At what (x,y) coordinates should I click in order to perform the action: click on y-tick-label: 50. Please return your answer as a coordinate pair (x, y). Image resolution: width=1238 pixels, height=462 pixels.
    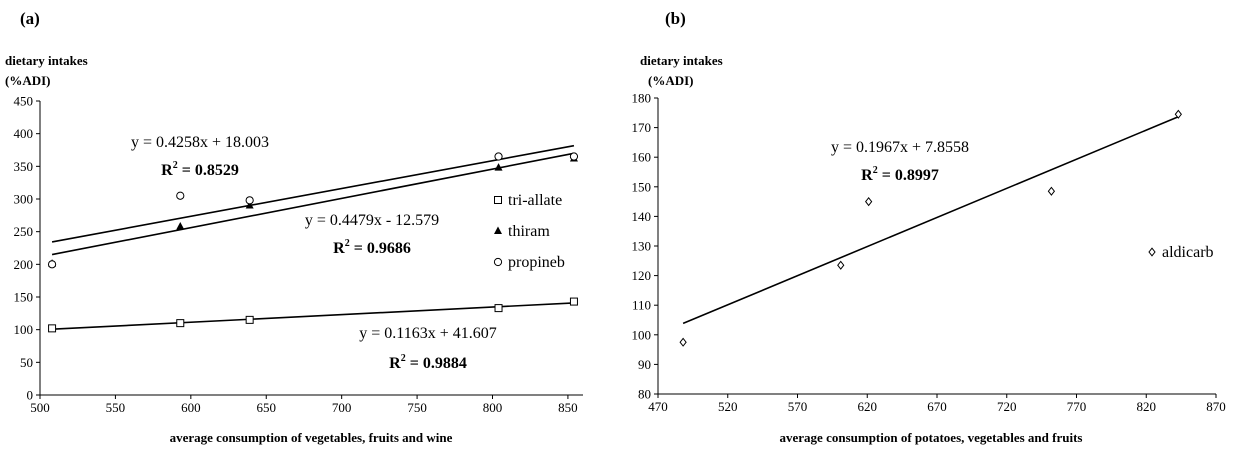
    Looking at the image, I should click on (26, 362).